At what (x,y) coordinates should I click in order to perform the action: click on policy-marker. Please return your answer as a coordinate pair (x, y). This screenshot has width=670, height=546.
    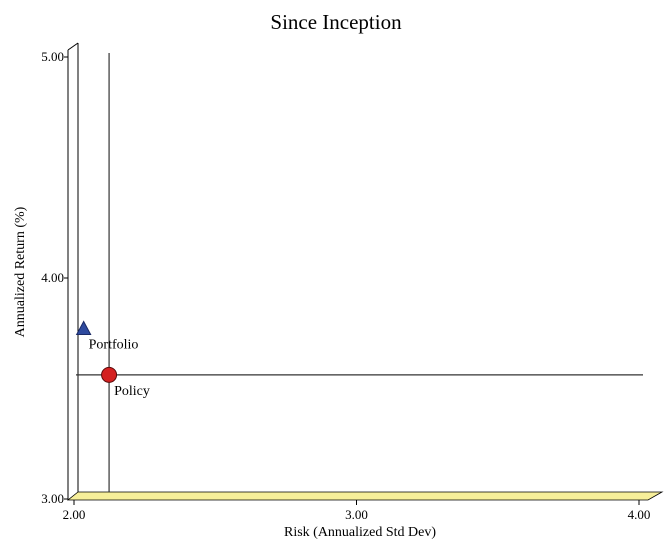
    Looking at the image, I should click on (109, 374).